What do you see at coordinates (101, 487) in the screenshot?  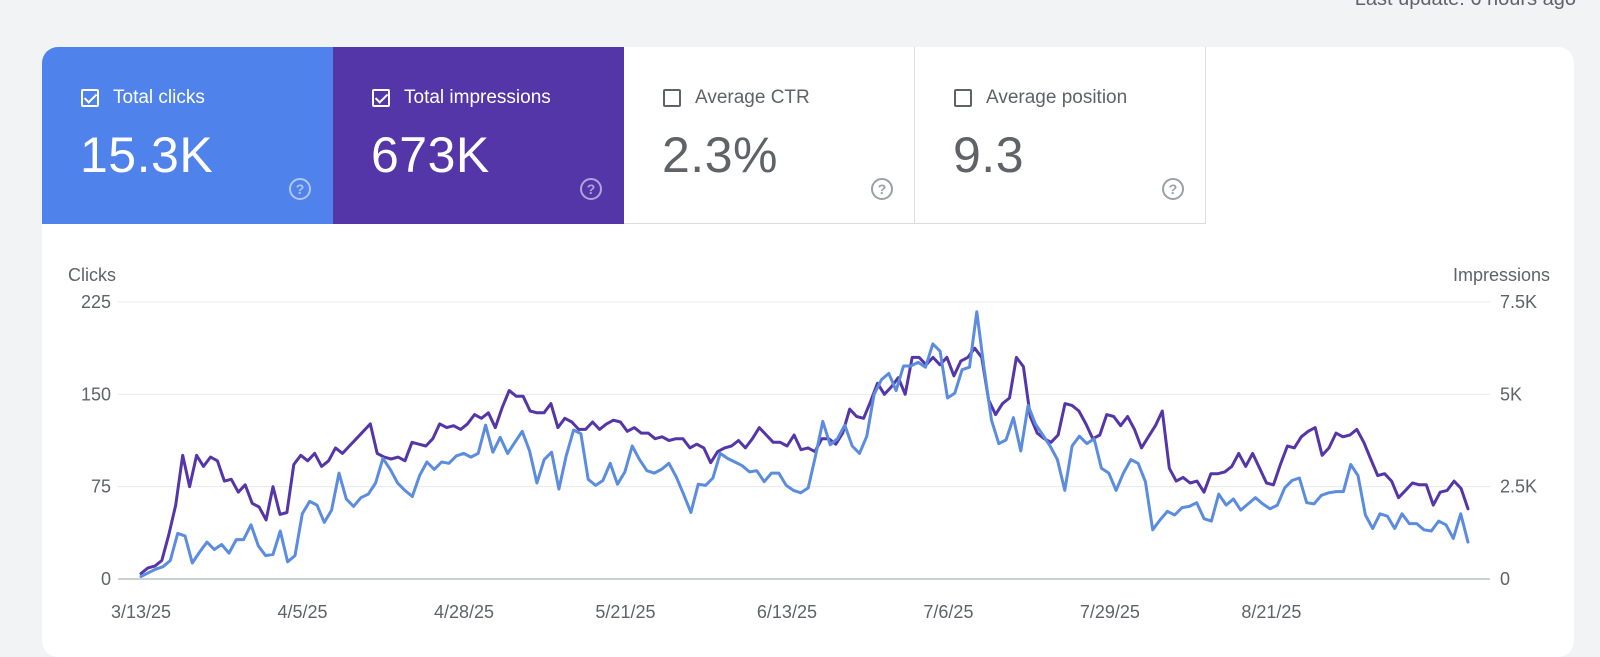 I see `left-tick-label: 75` at bounding box center [101, 487].